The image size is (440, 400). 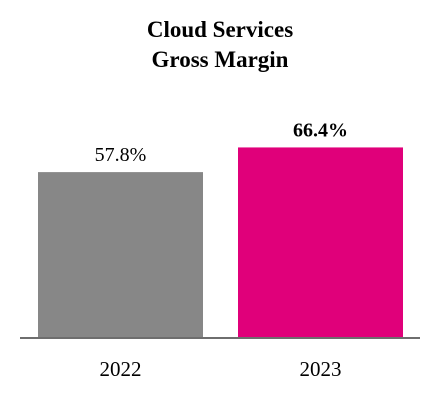 What do you see at coordinates (121, 155) in the screenshot?
I see `data-label-2022: 57.8%` at bounding box center [121, 155].